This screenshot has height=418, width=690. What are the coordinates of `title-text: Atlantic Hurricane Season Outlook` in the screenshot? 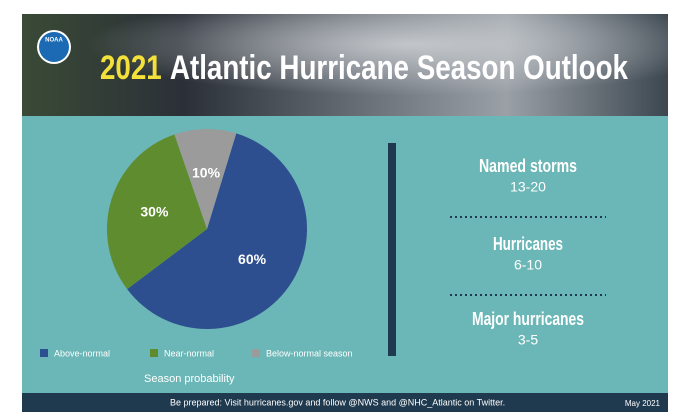 It's located at (399, 68).